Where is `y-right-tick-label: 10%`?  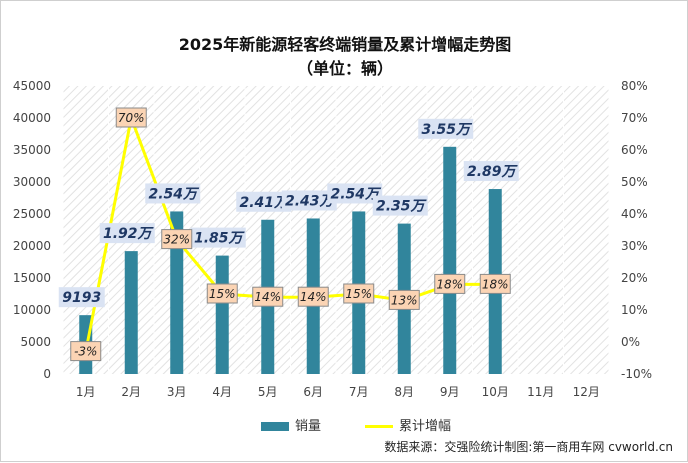
y-right-tick-label: 10% is located at coordinates (634, 310).